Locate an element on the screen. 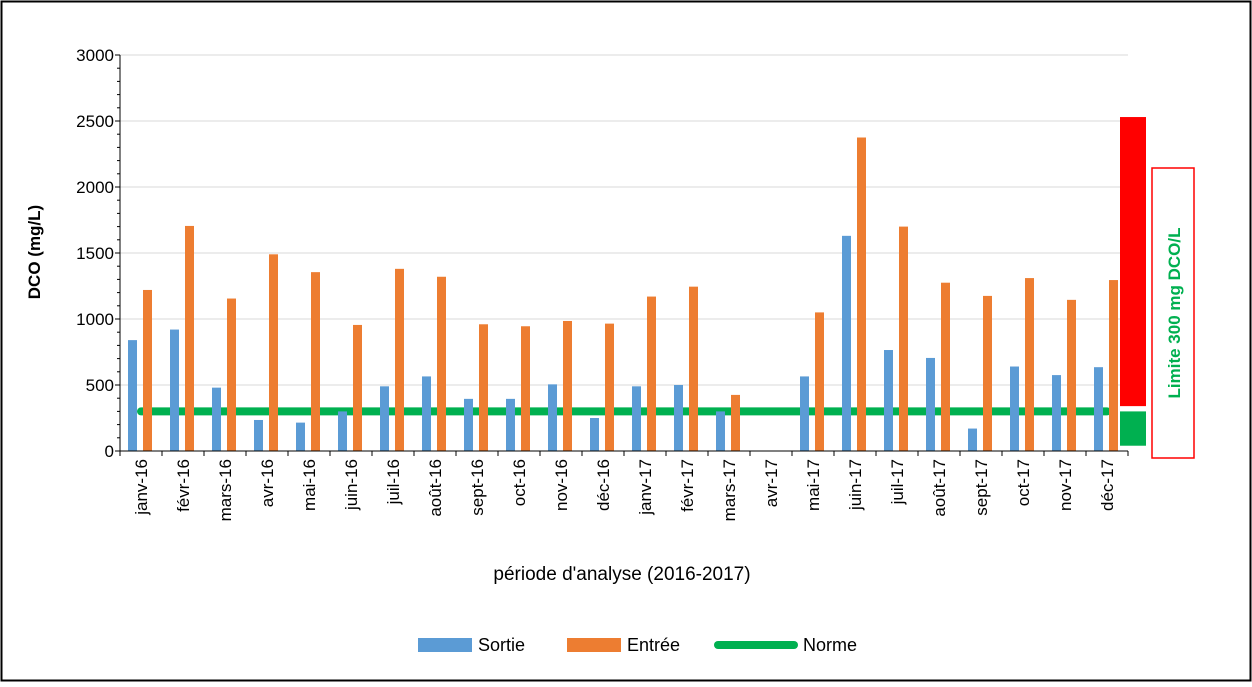 This screenshot has width=1252, height=687. y-tick-label: 1500 is located at coordinates (95, 253).